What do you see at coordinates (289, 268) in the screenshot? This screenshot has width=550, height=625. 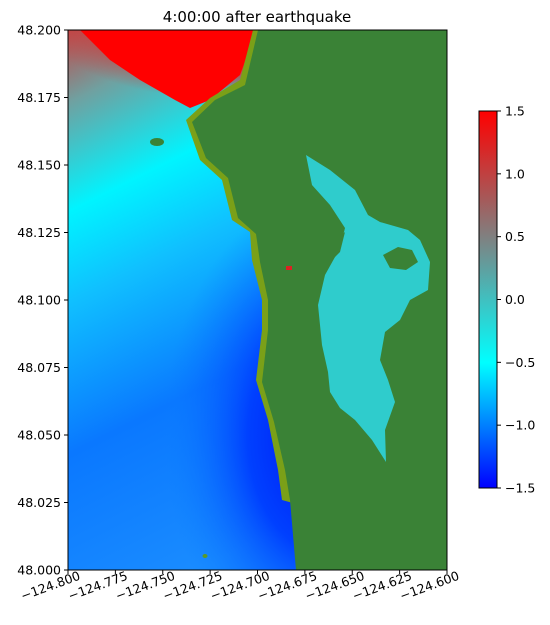 I see `red-spot` at bounding box center [289, 268].